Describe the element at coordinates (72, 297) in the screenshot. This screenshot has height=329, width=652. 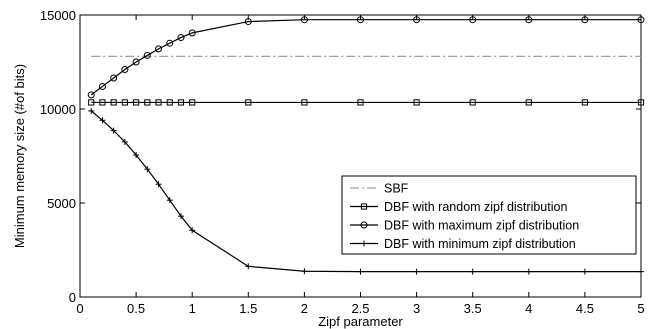
I see `y-tick-label: 0` at that location.